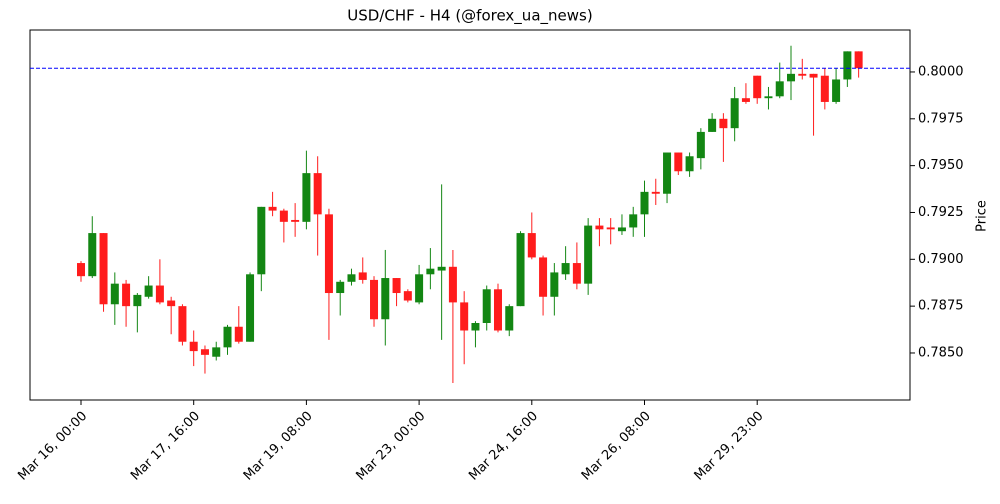  Describe the element at coordinates (941, 259) in the screenshot. I see `y-tick-label: 0.7900` at that location.